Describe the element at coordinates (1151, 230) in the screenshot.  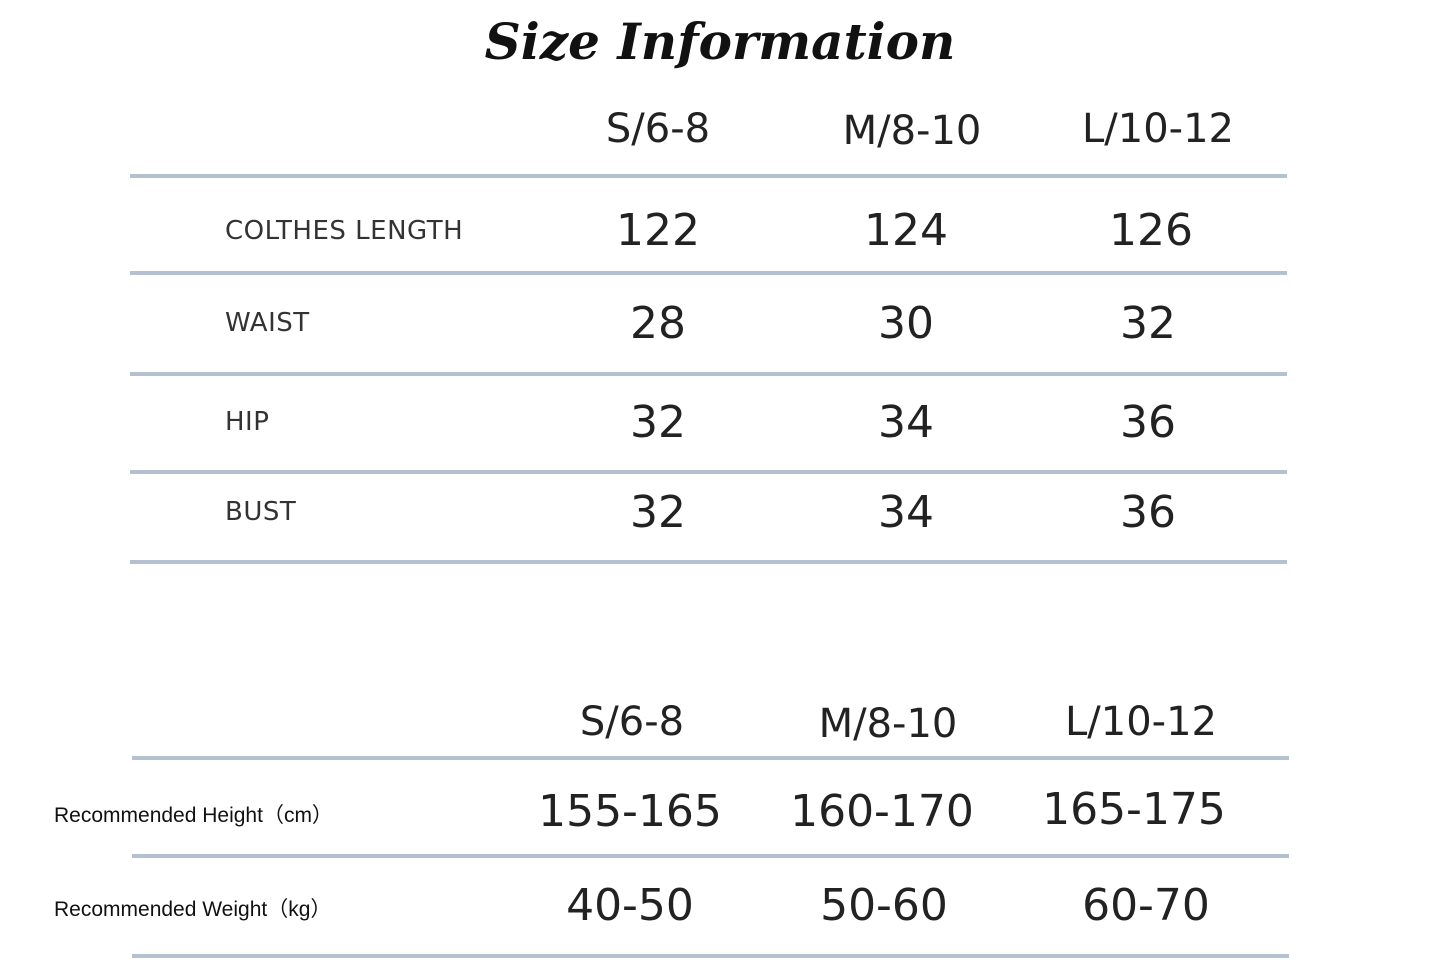
I see `cell: 126` at that location.